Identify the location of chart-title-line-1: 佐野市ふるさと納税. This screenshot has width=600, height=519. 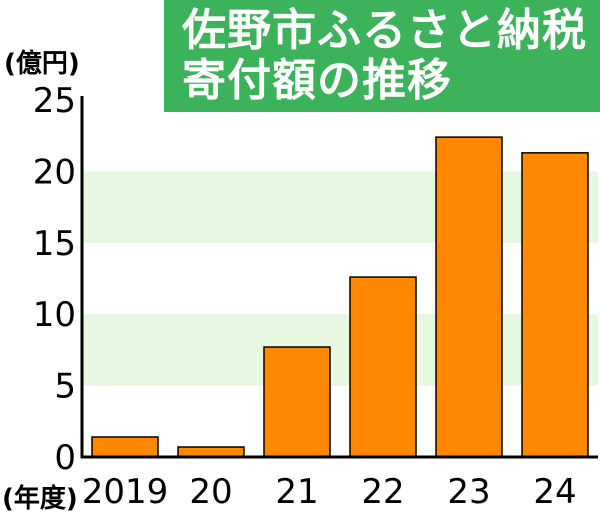
(384, 30).